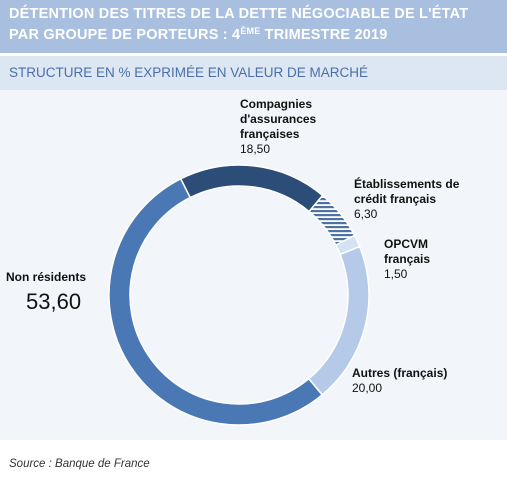  What do you see at coordinates (270, 134) in the screenshot?
I see `label-name: françaises` at bounding box center [270, 134].